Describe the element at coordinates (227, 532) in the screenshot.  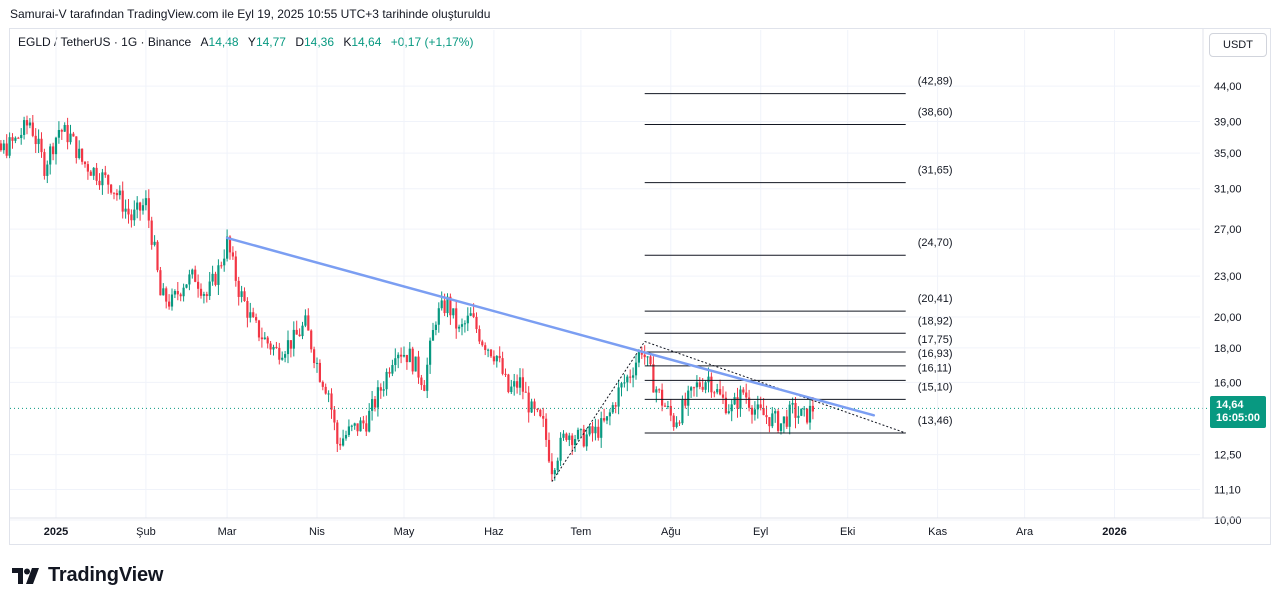
I see `x-tick-label: Mar` at that location.